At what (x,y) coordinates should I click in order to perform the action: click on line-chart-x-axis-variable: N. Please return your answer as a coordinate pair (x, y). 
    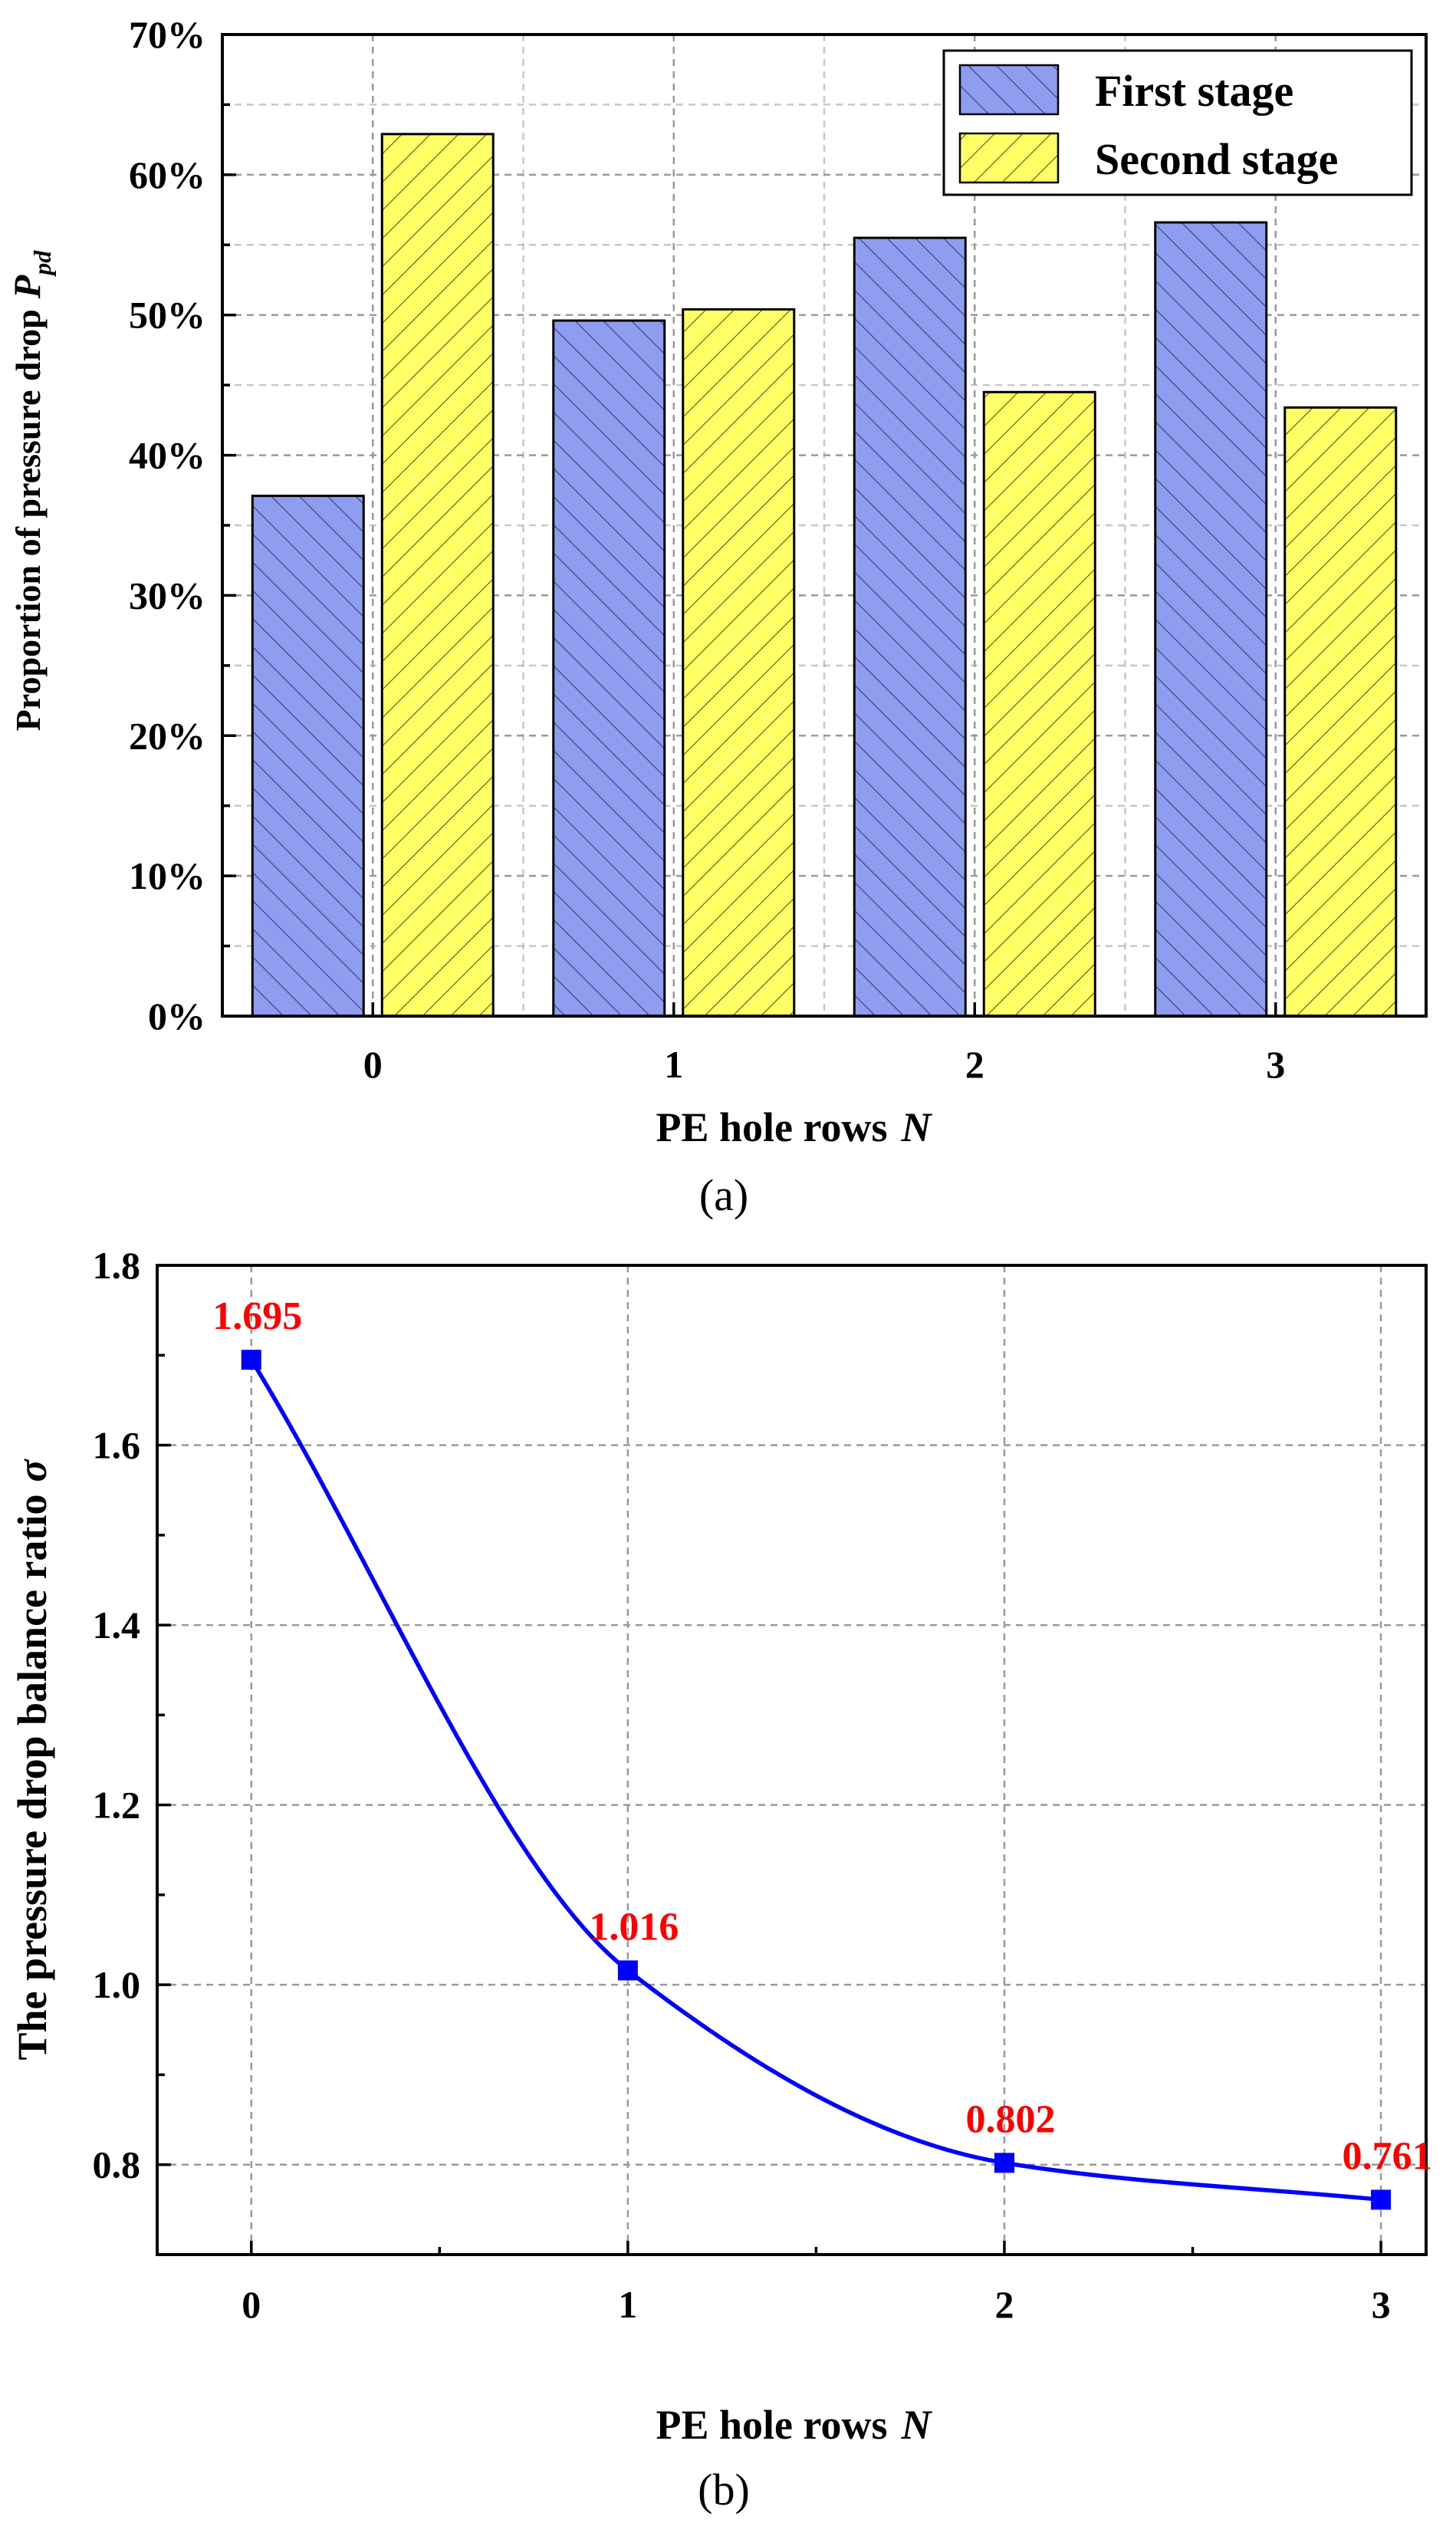
    Looking at the image, I should click on (917, 2425).